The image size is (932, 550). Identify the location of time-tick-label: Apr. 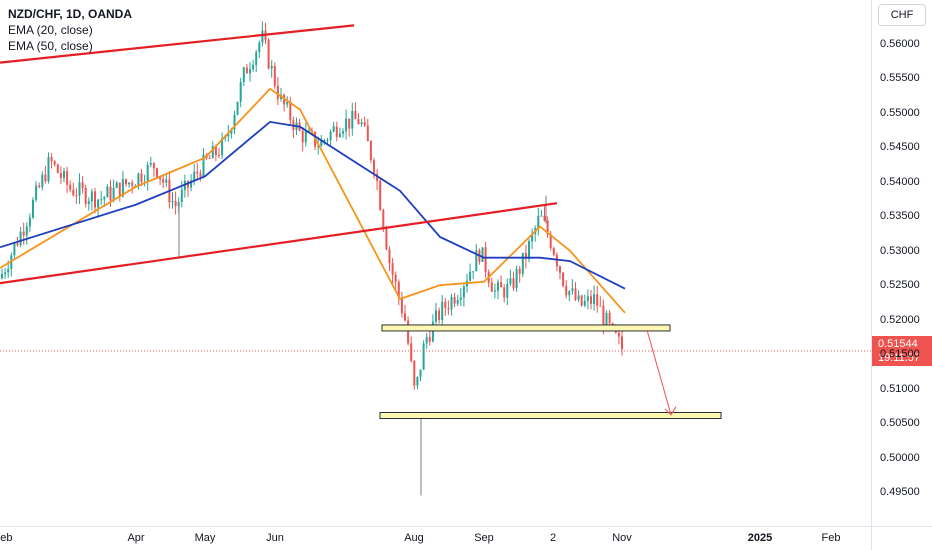
(136, 538).